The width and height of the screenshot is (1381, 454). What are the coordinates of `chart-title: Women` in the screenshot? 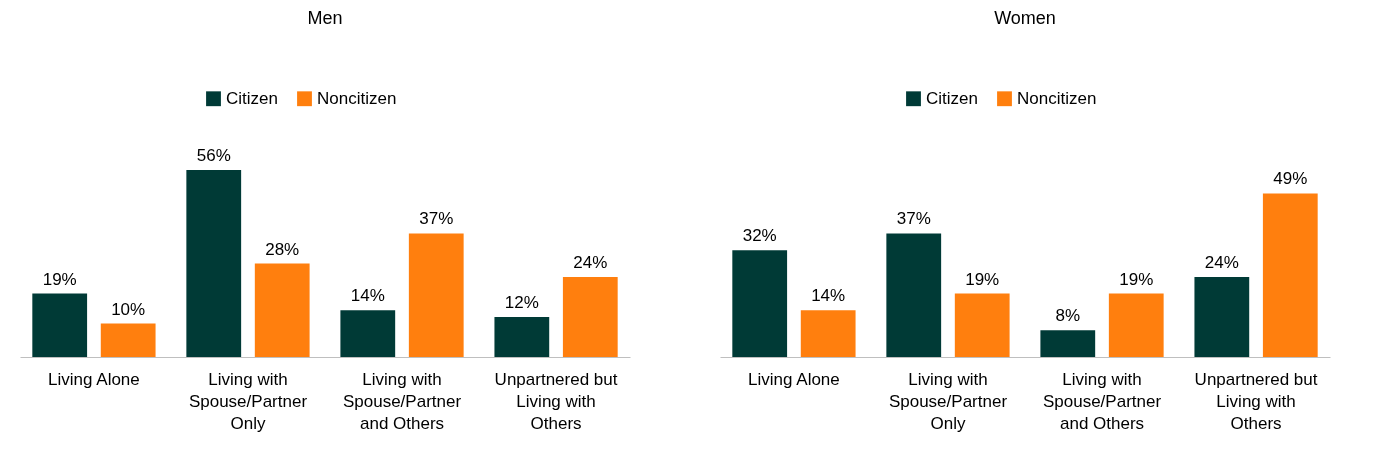 It's located at (1025, 18).